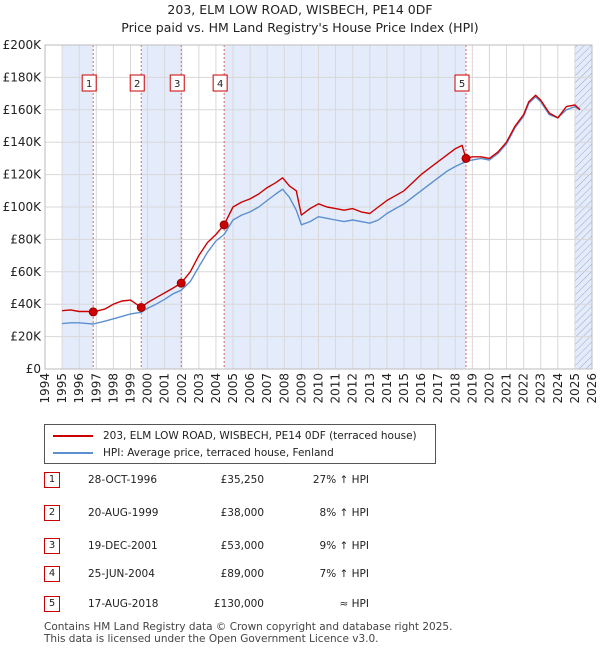 This screenshot has width=600, height=650. I want to click on x-tick-label: 2019, so click(472, 388).